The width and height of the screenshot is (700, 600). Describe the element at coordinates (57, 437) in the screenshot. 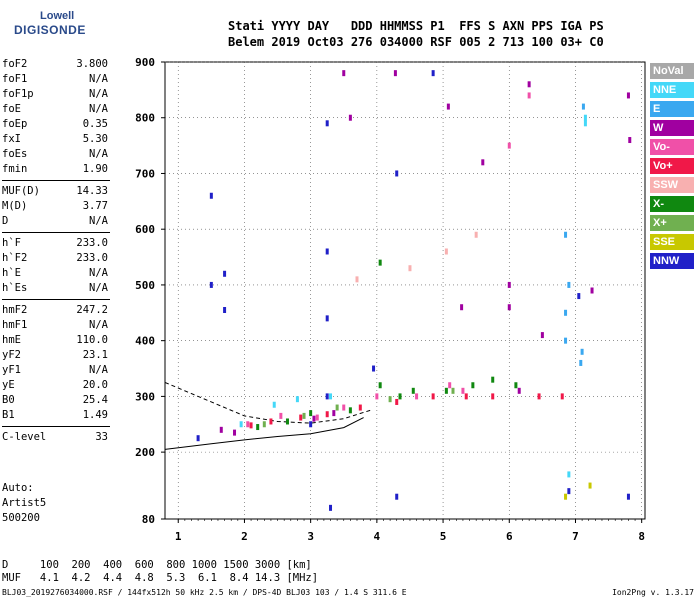

I see `param-row: C-level 33` at that location.